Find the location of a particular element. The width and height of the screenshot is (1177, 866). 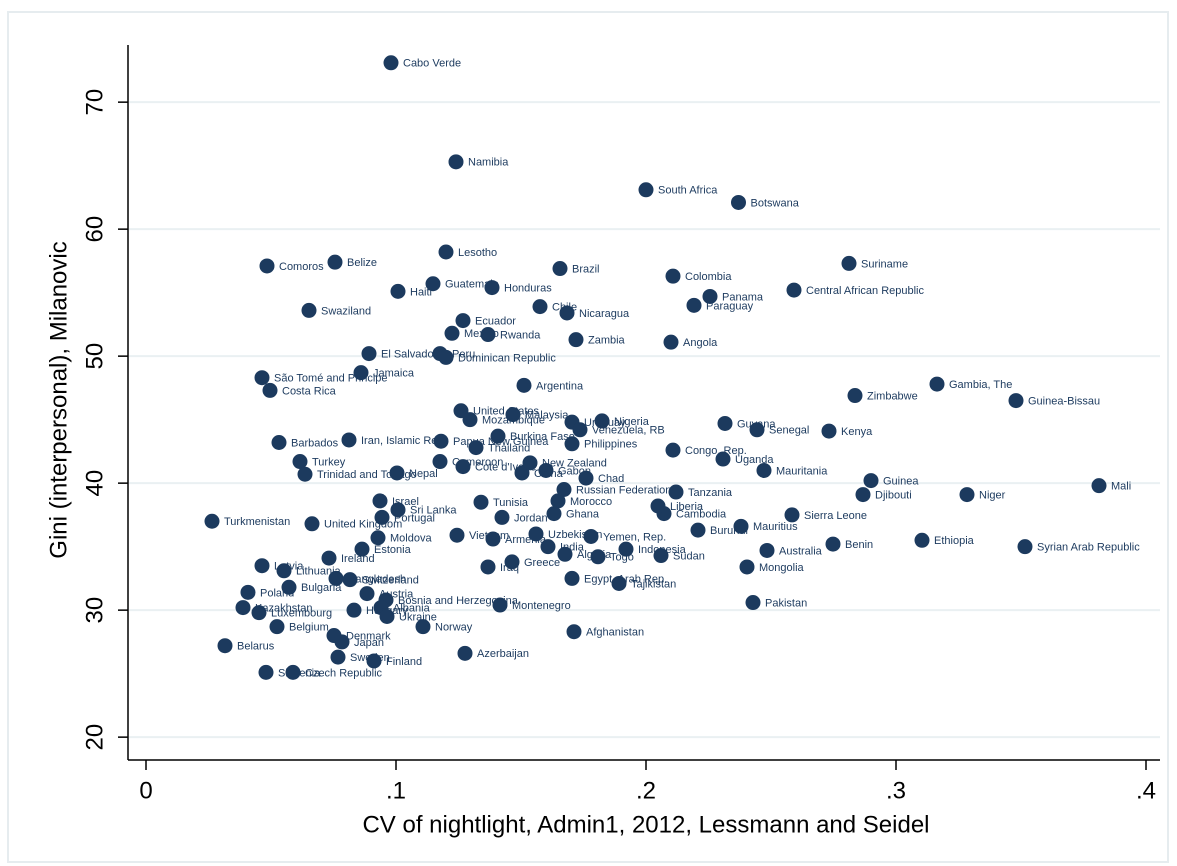

point-label: Albania is located at coordinates (412, 609).